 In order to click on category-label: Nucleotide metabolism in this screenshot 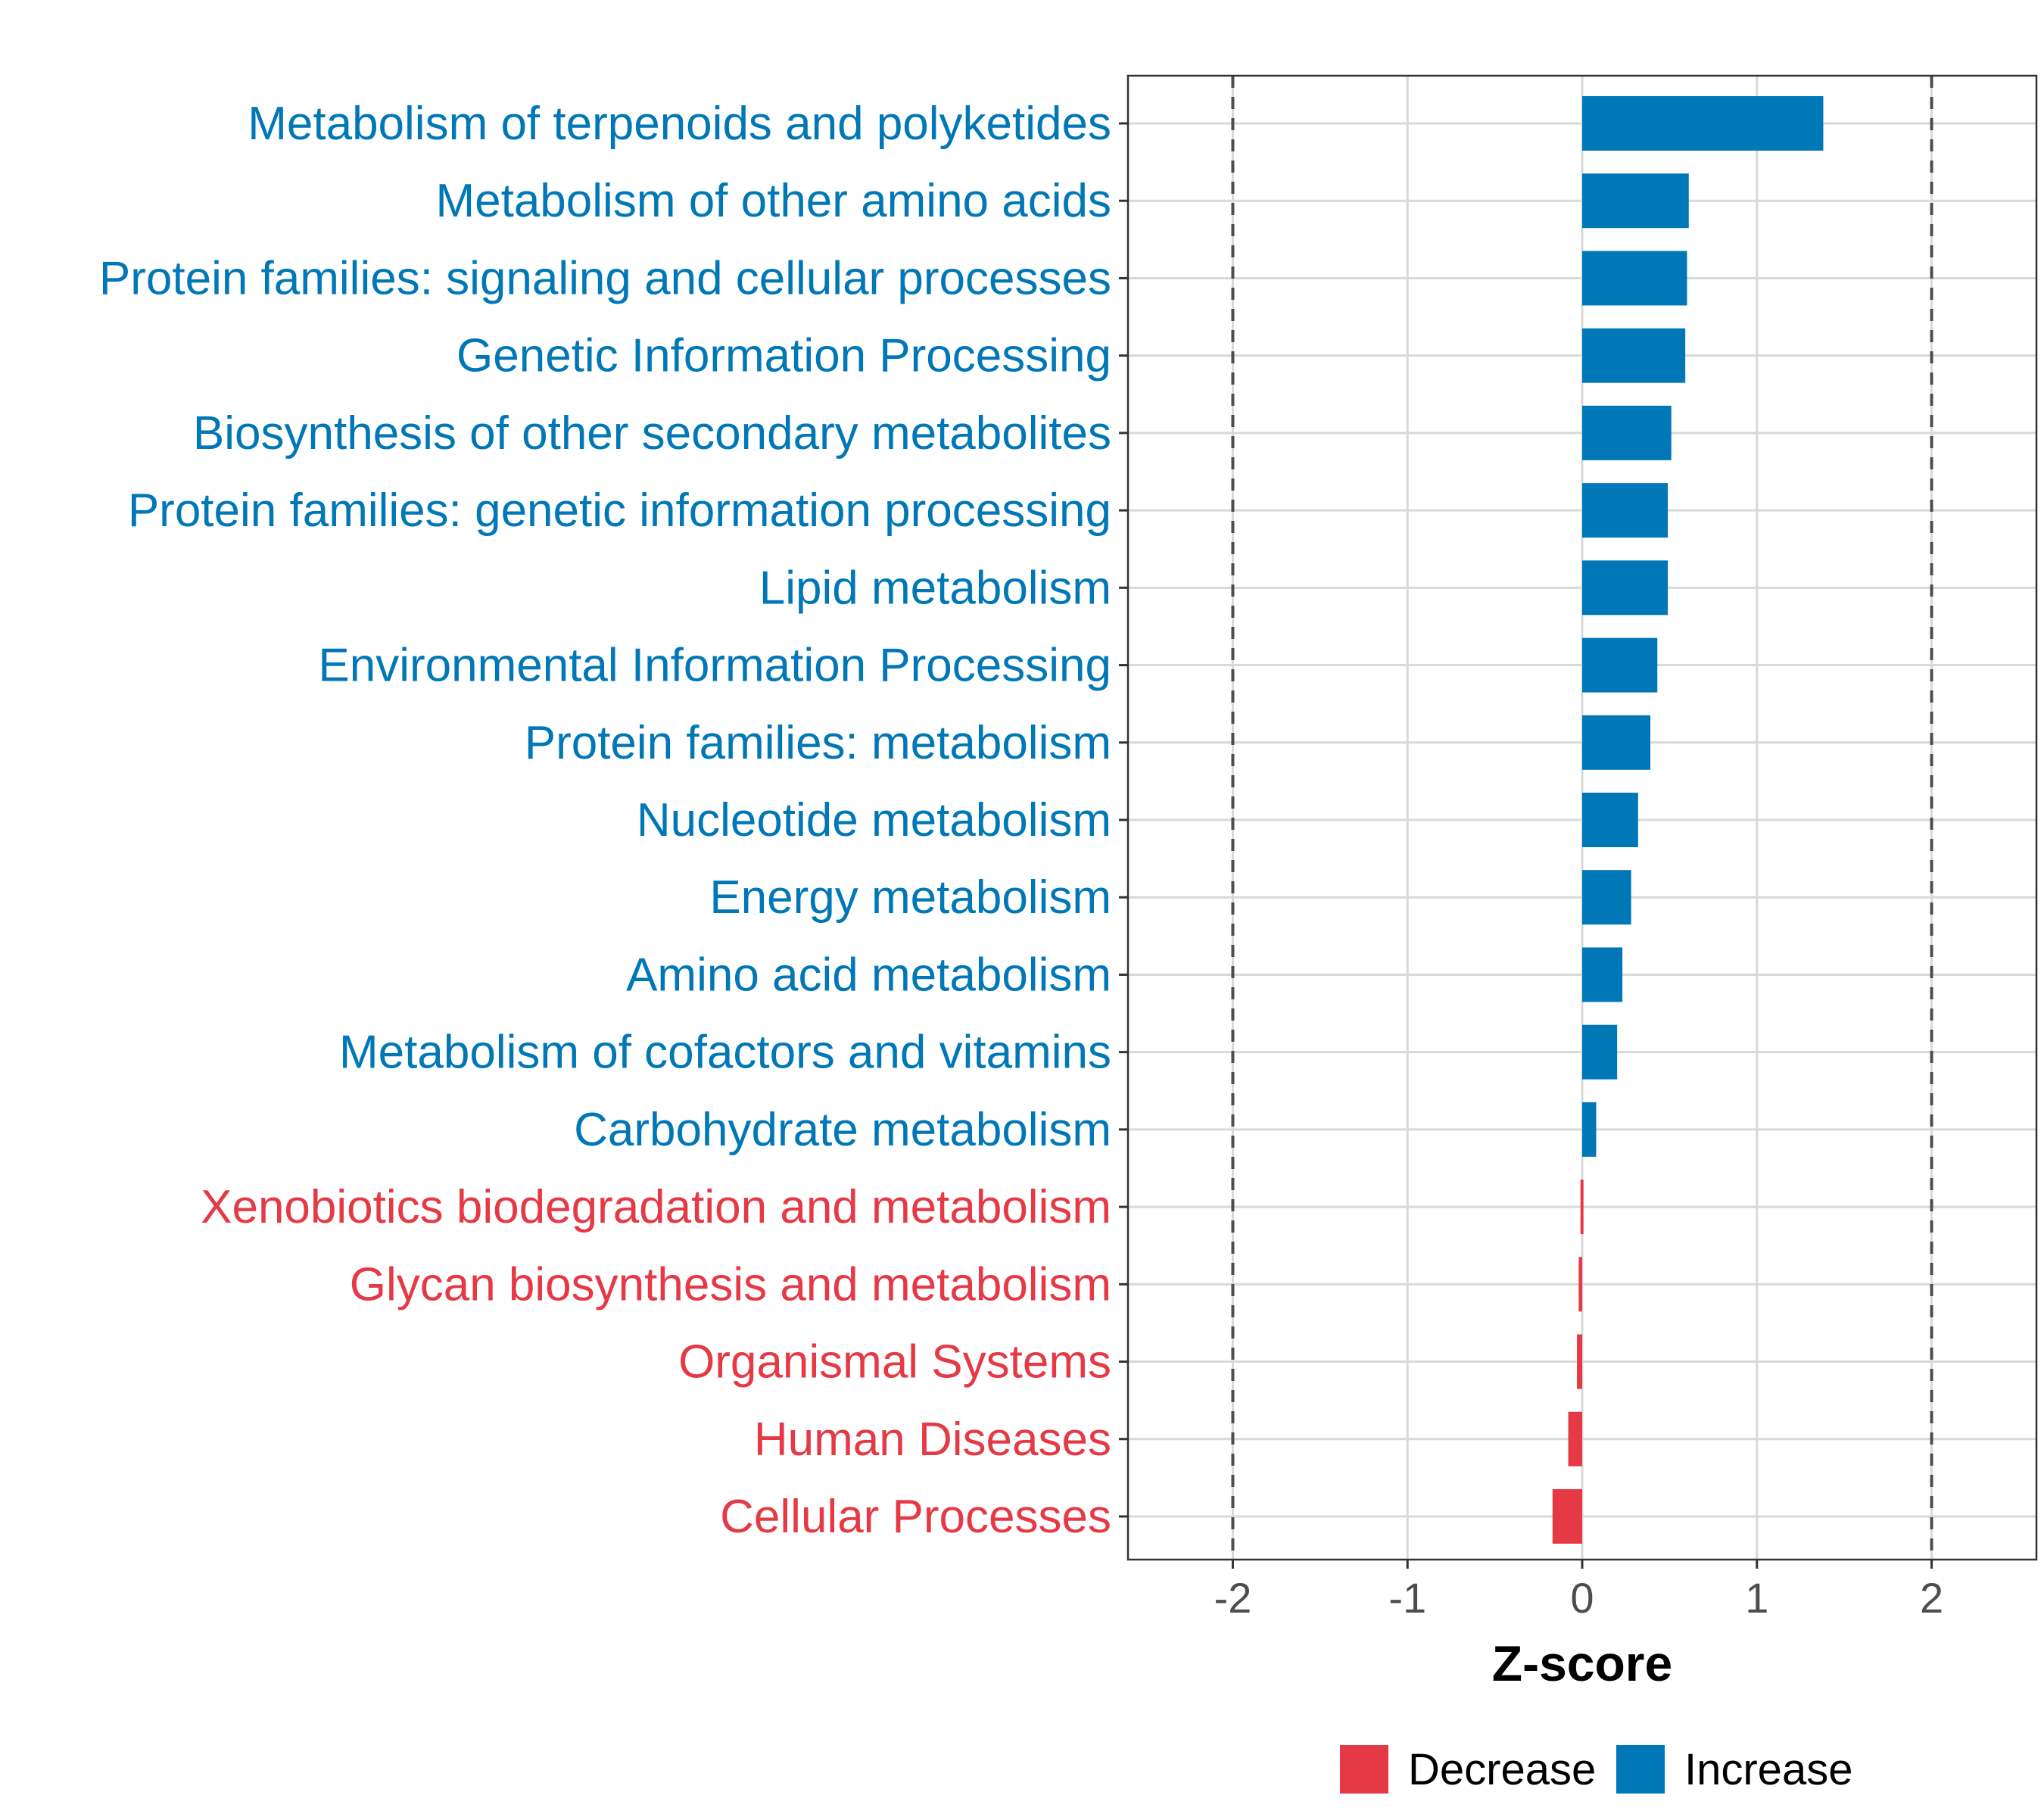, I will do `click(874, 820)`.